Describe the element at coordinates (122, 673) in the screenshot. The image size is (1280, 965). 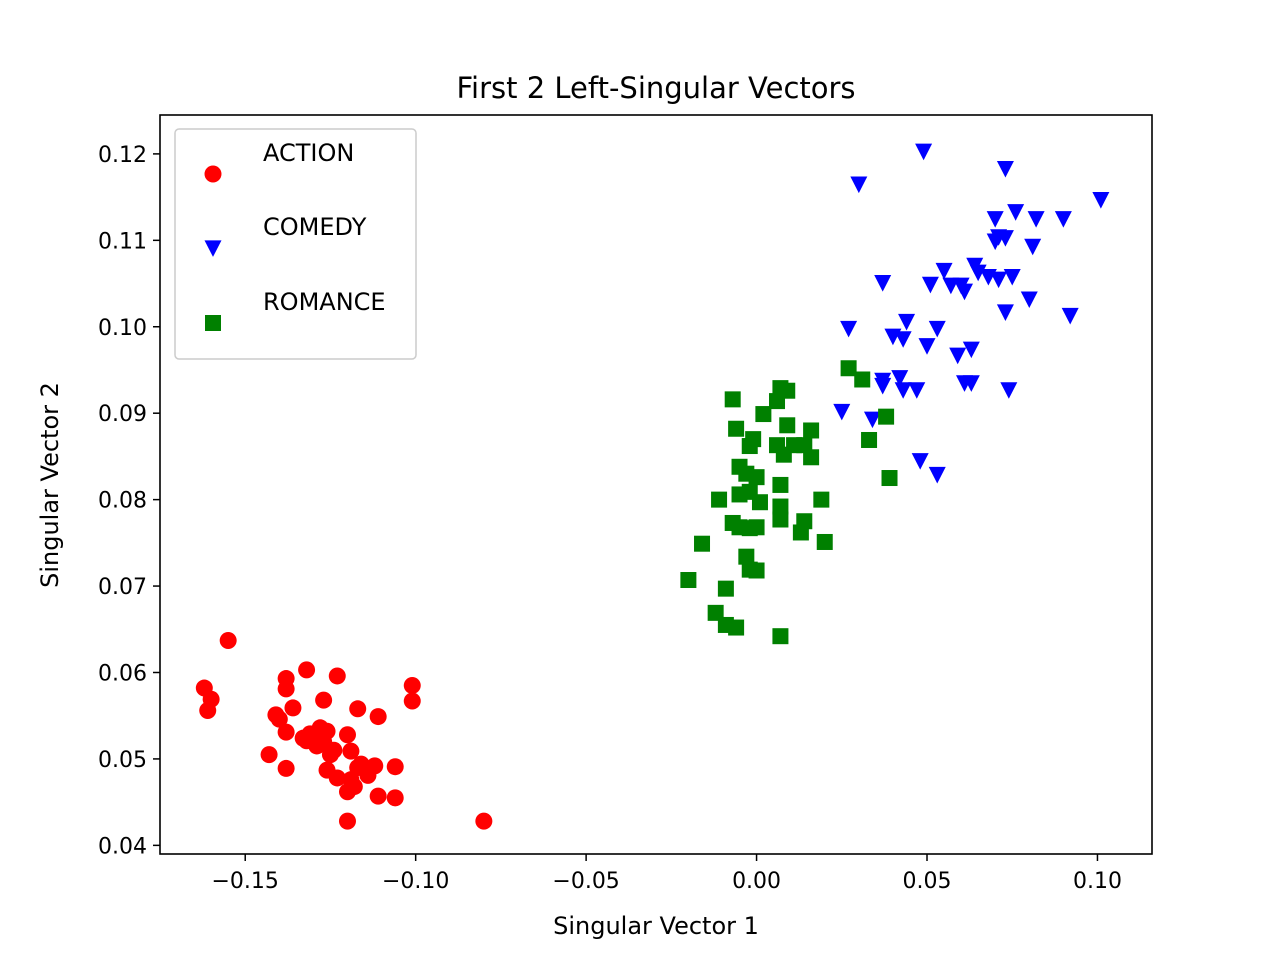
I see `y-tick-label: 0.06` at that location.